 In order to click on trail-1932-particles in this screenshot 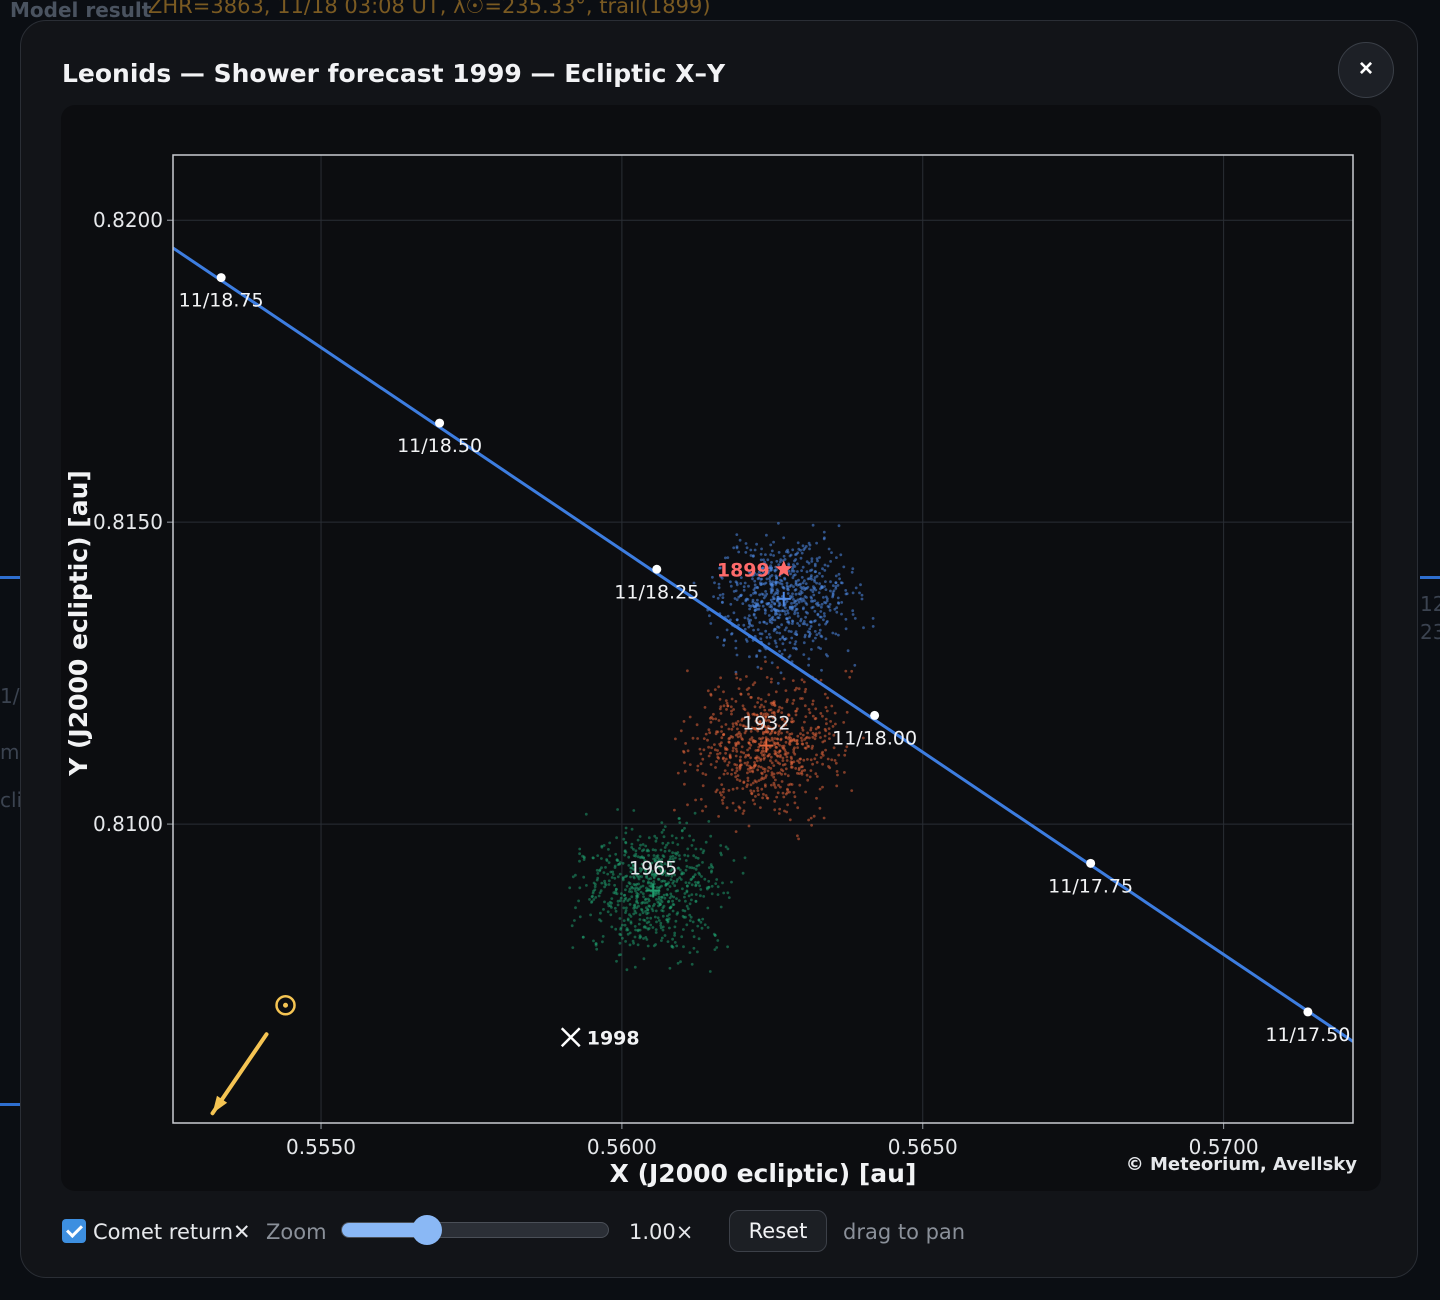, I will do `click(769, 750)`.